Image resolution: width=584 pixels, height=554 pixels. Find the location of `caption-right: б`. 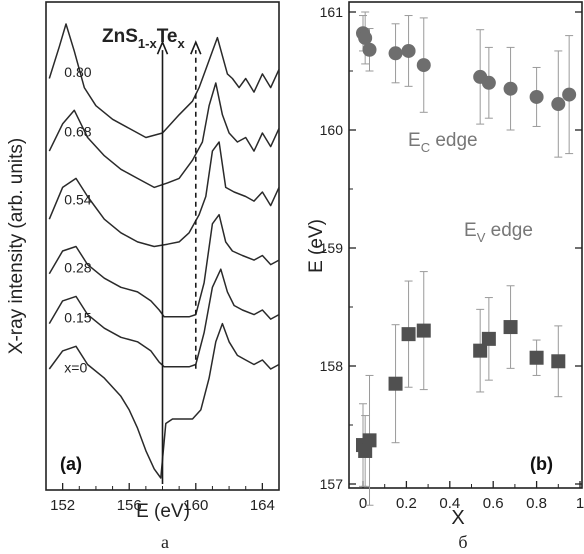

caption-right: б is located at coordinates (462, 542).